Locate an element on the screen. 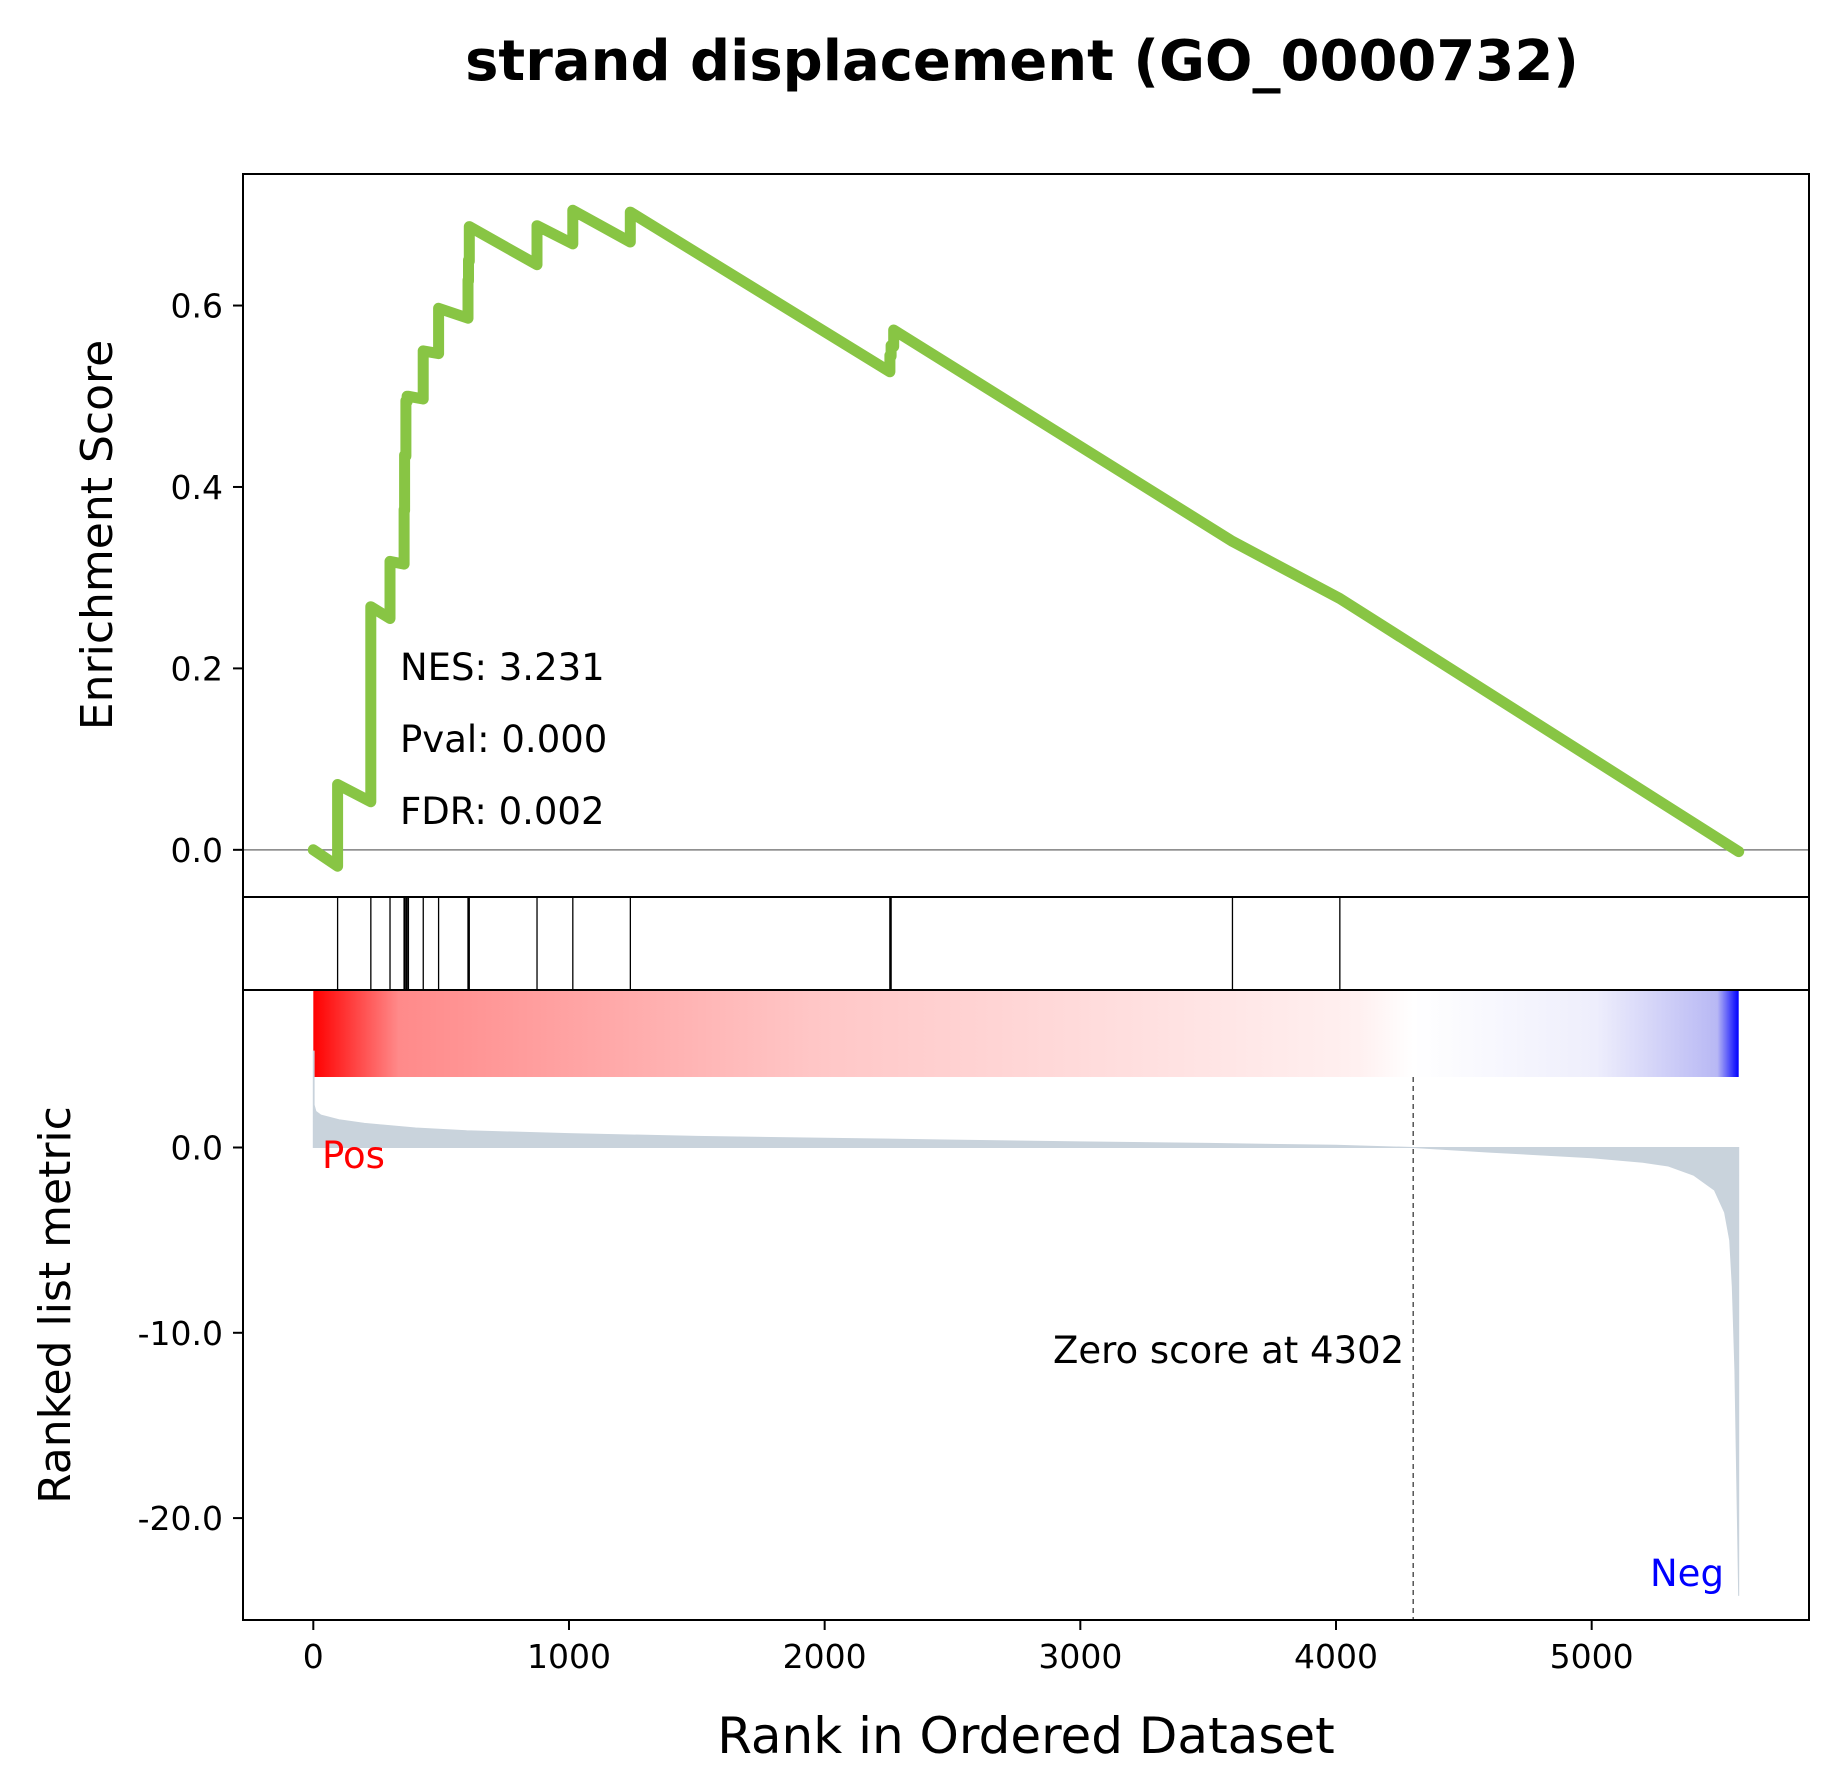 The width and height of the screenshot is (1834, 1788). es-y-tick-label: 0.2 is located at coordinates (197, 668).